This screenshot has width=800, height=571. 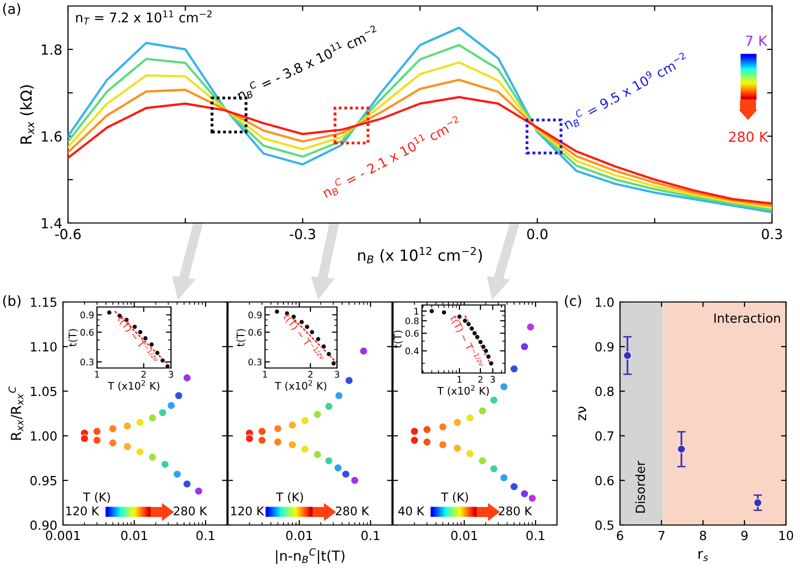 I want to click on x-tick-label: 8, so click(x=703, y=535).